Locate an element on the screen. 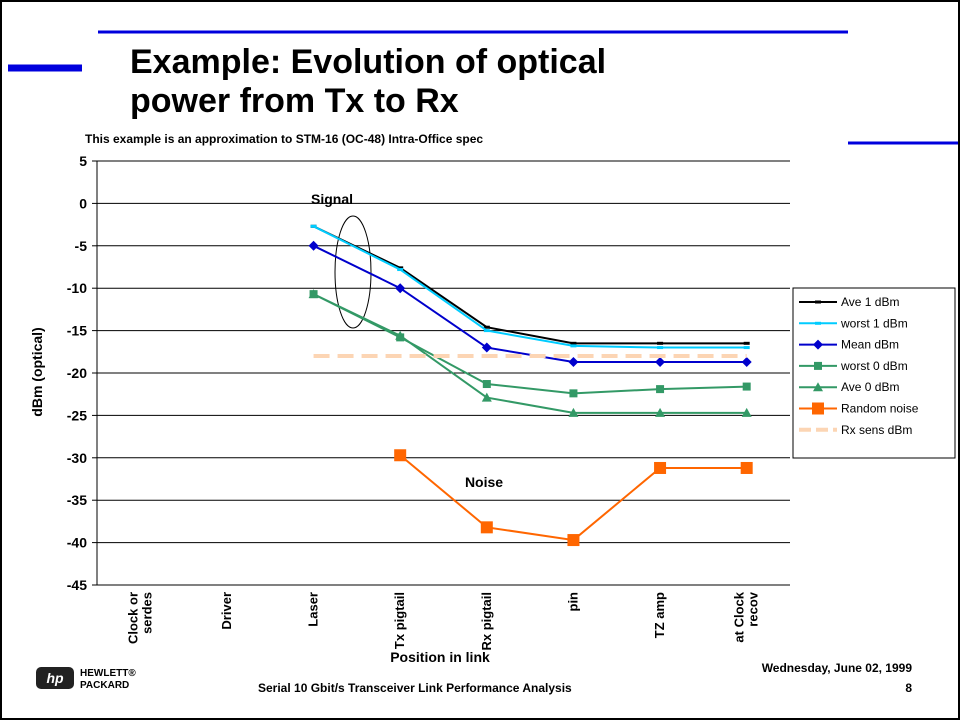 The width and height of the screenshot is (960, 725). logo-text: PACKARD is located at coordinates (104, 685).